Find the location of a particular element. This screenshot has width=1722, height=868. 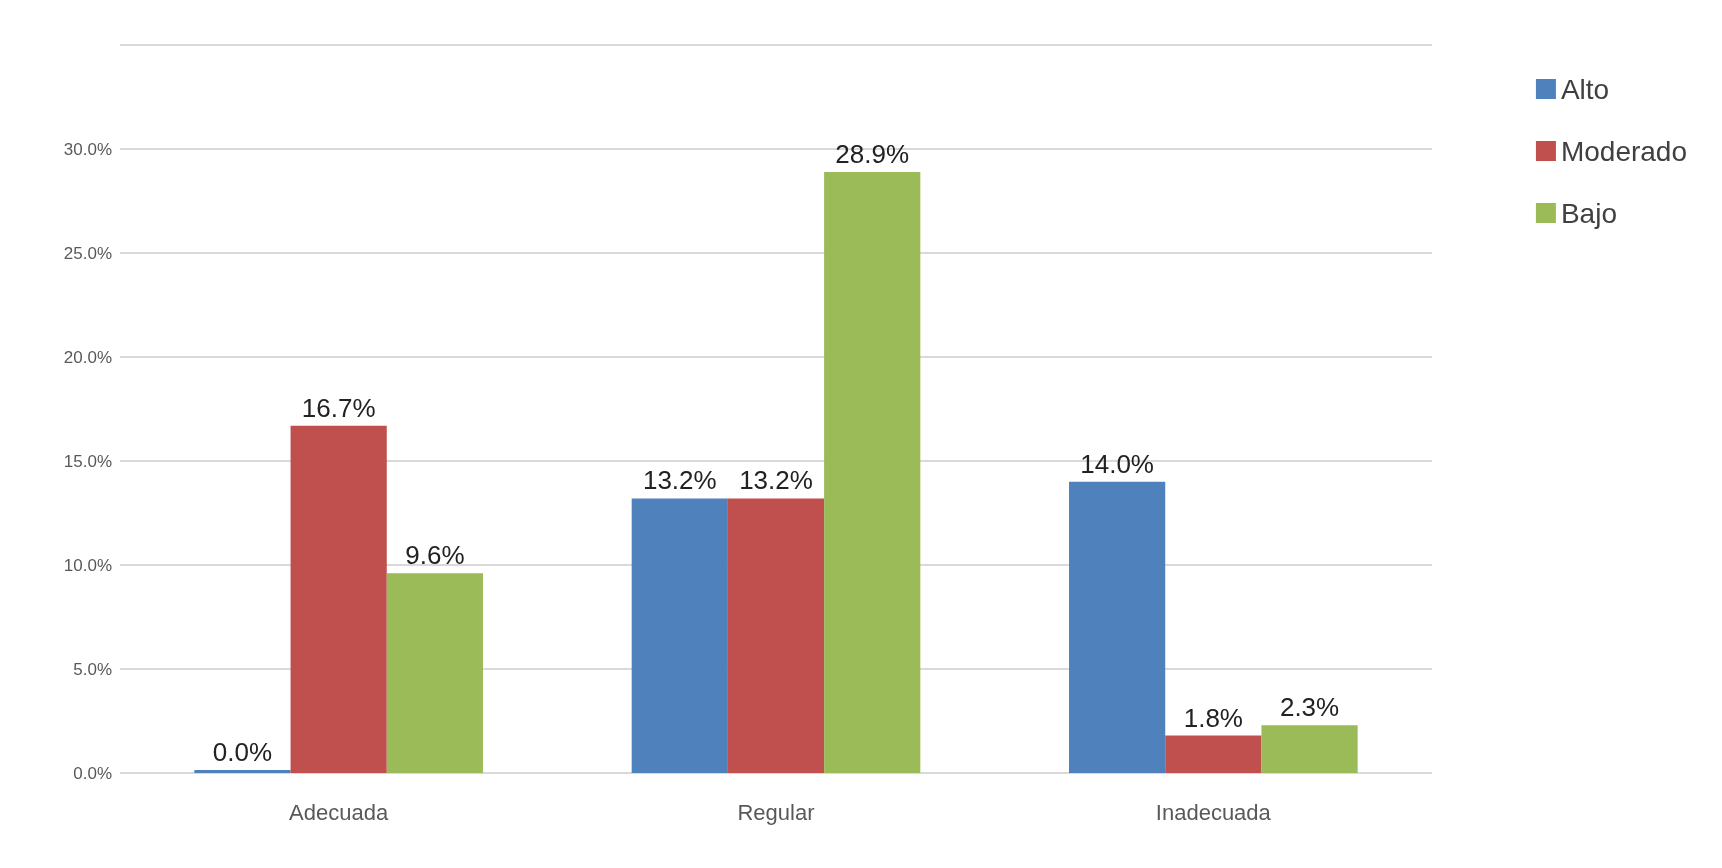

data-label: 28.9% is located at coordinates (872, 153).